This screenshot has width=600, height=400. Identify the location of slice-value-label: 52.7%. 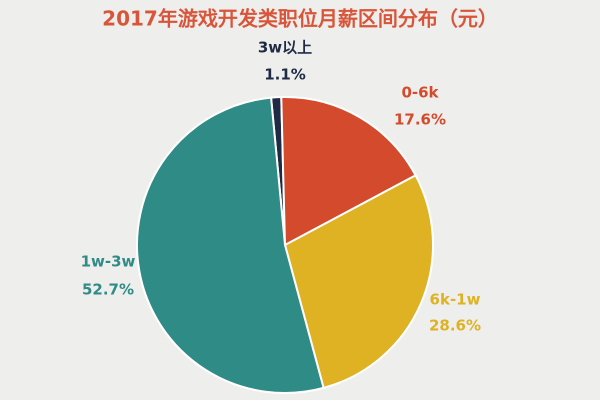
(108, 290).